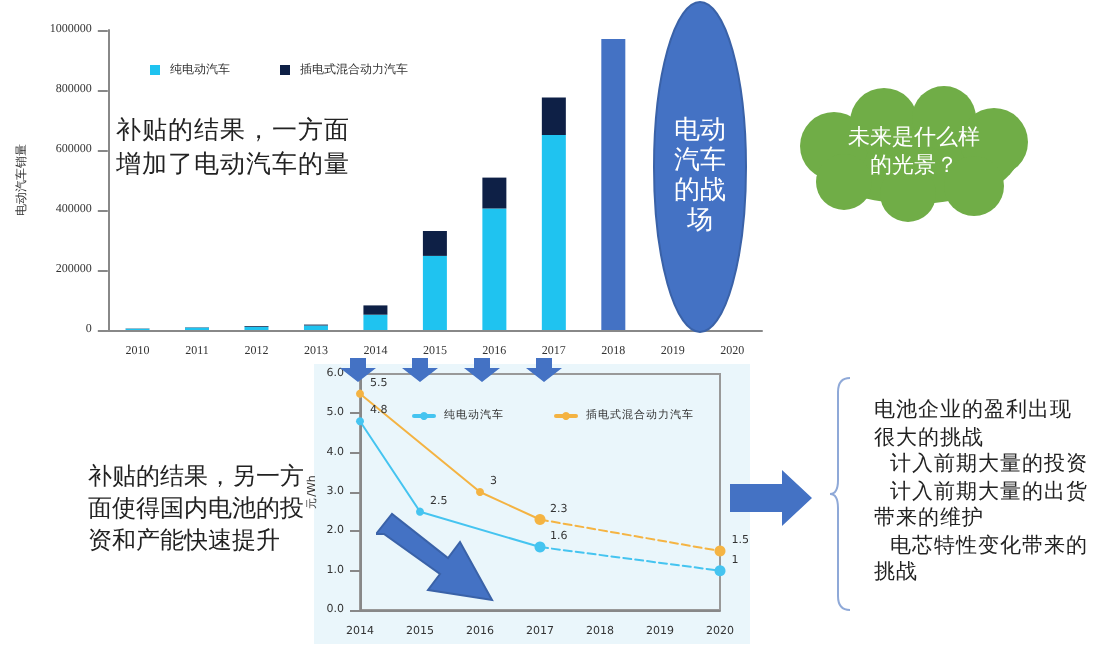 The height and width of the screenshot is (646, 1104). Describe the element at coordinates (196, 508) in the screenshot. I see `text: 补贴的结果，另一方面使得国内电池的投资和产能快速提升` at that location.